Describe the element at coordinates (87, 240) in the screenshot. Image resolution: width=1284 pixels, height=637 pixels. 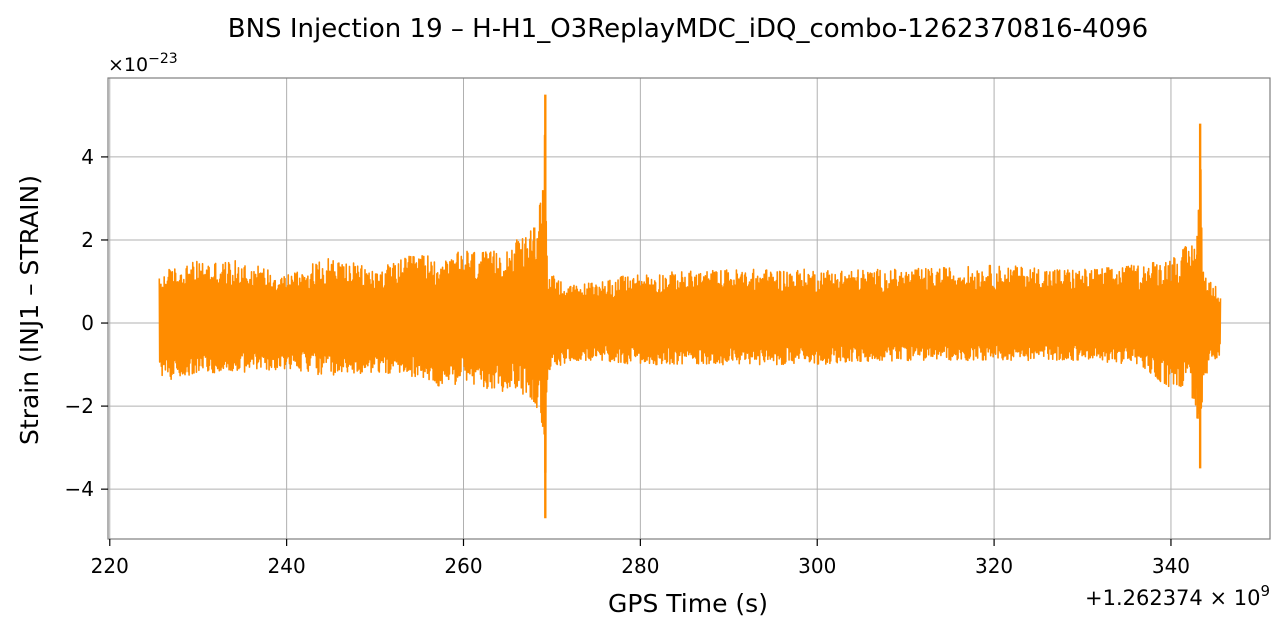
I see `y-tick-label: 2` at that location.